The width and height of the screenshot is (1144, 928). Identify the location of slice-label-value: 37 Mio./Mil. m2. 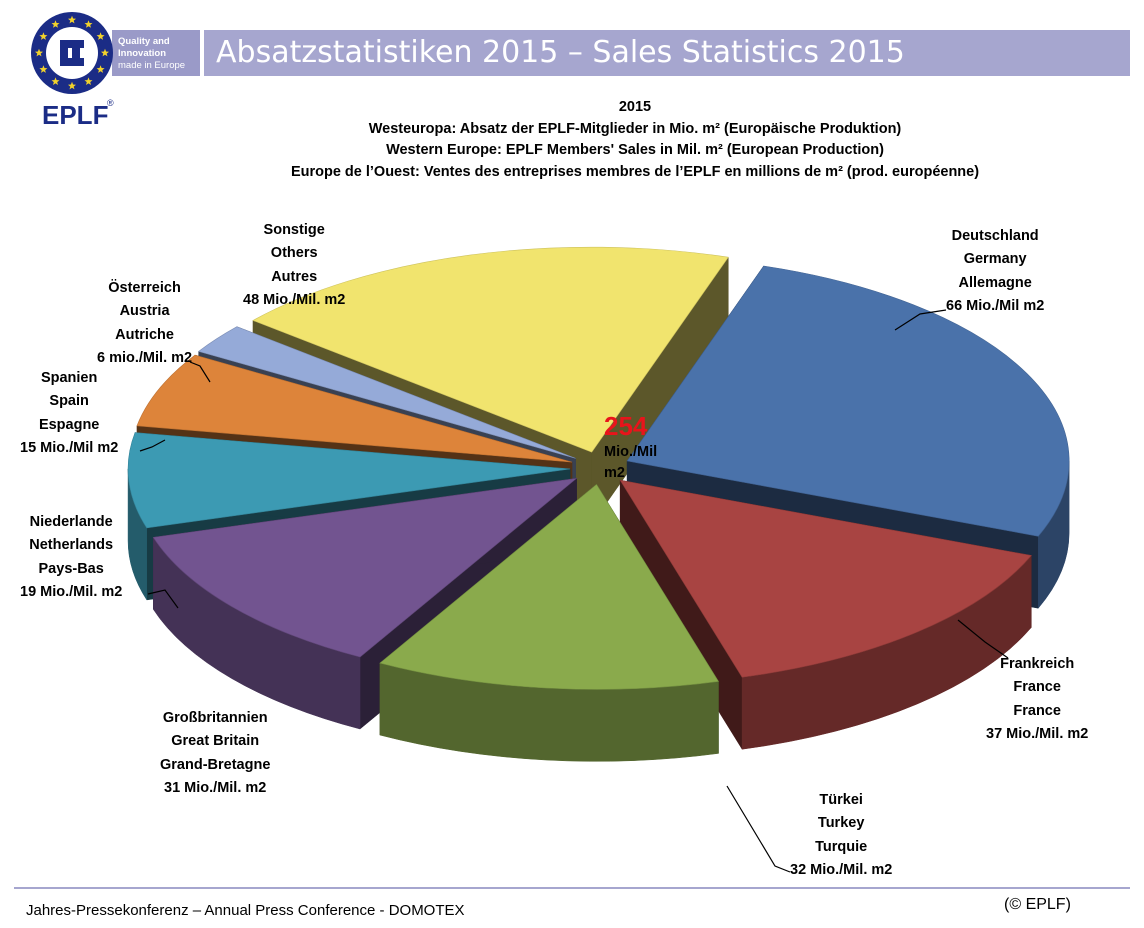
(1037, 733).